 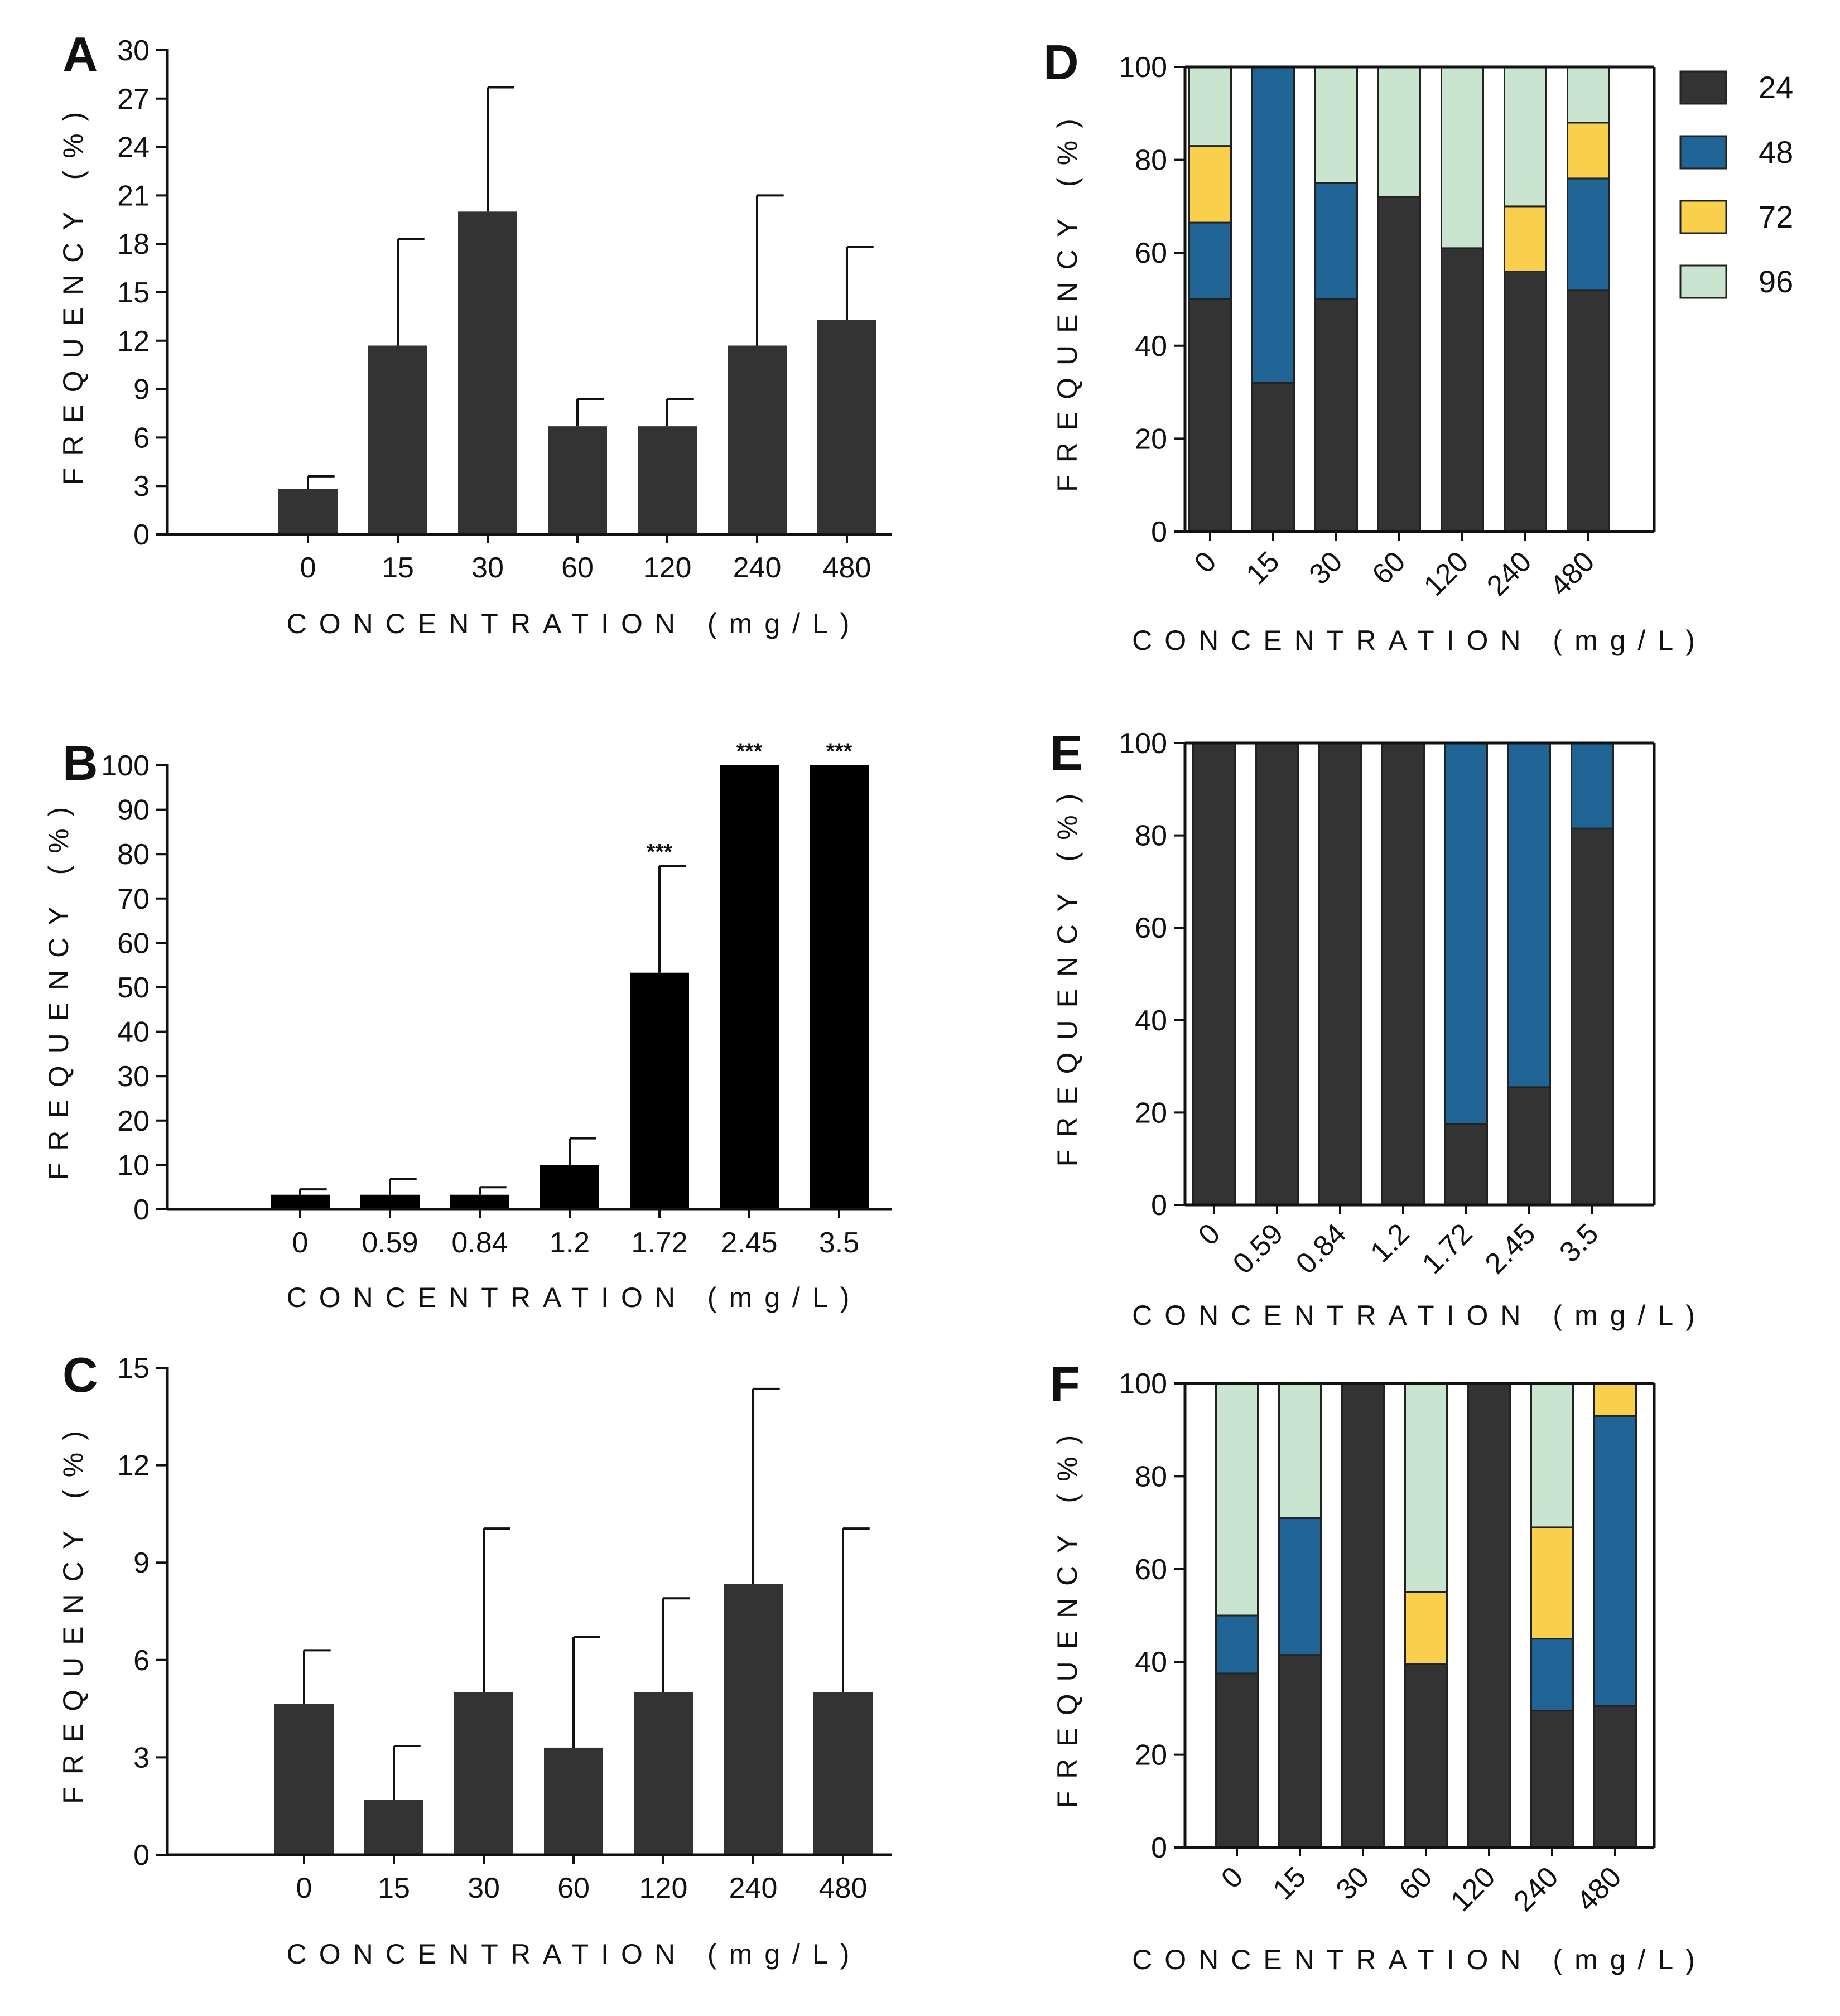 What do you see at coordinates (133, 196) in the screenshot?
I see `y-tick-label: 21` at bounding box center [133, 196].